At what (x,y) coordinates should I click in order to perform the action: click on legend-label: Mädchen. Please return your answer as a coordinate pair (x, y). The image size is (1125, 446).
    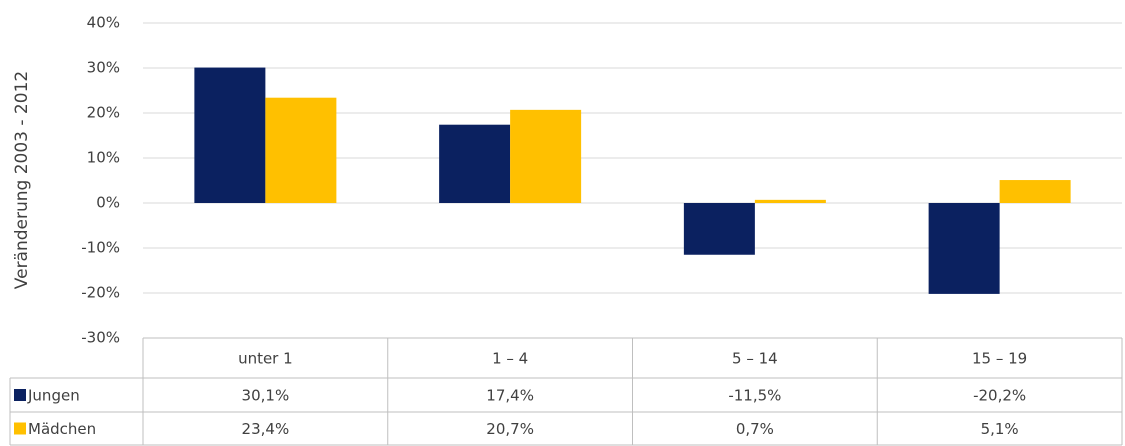
    Looking at the image, I should click on (62, 429).